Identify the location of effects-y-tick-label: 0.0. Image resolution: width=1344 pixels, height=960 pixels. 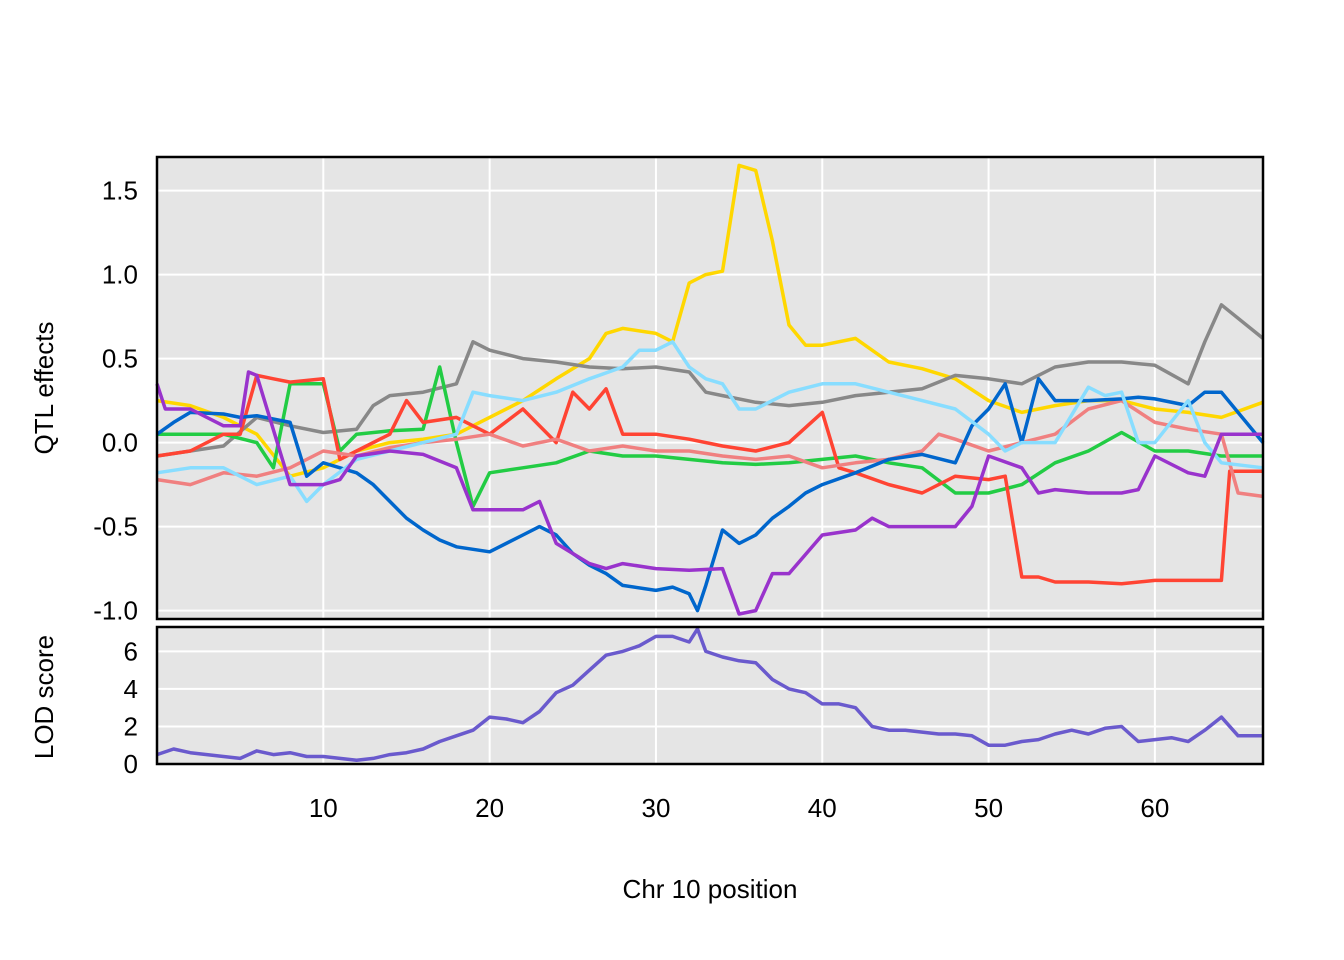
(120, 443).